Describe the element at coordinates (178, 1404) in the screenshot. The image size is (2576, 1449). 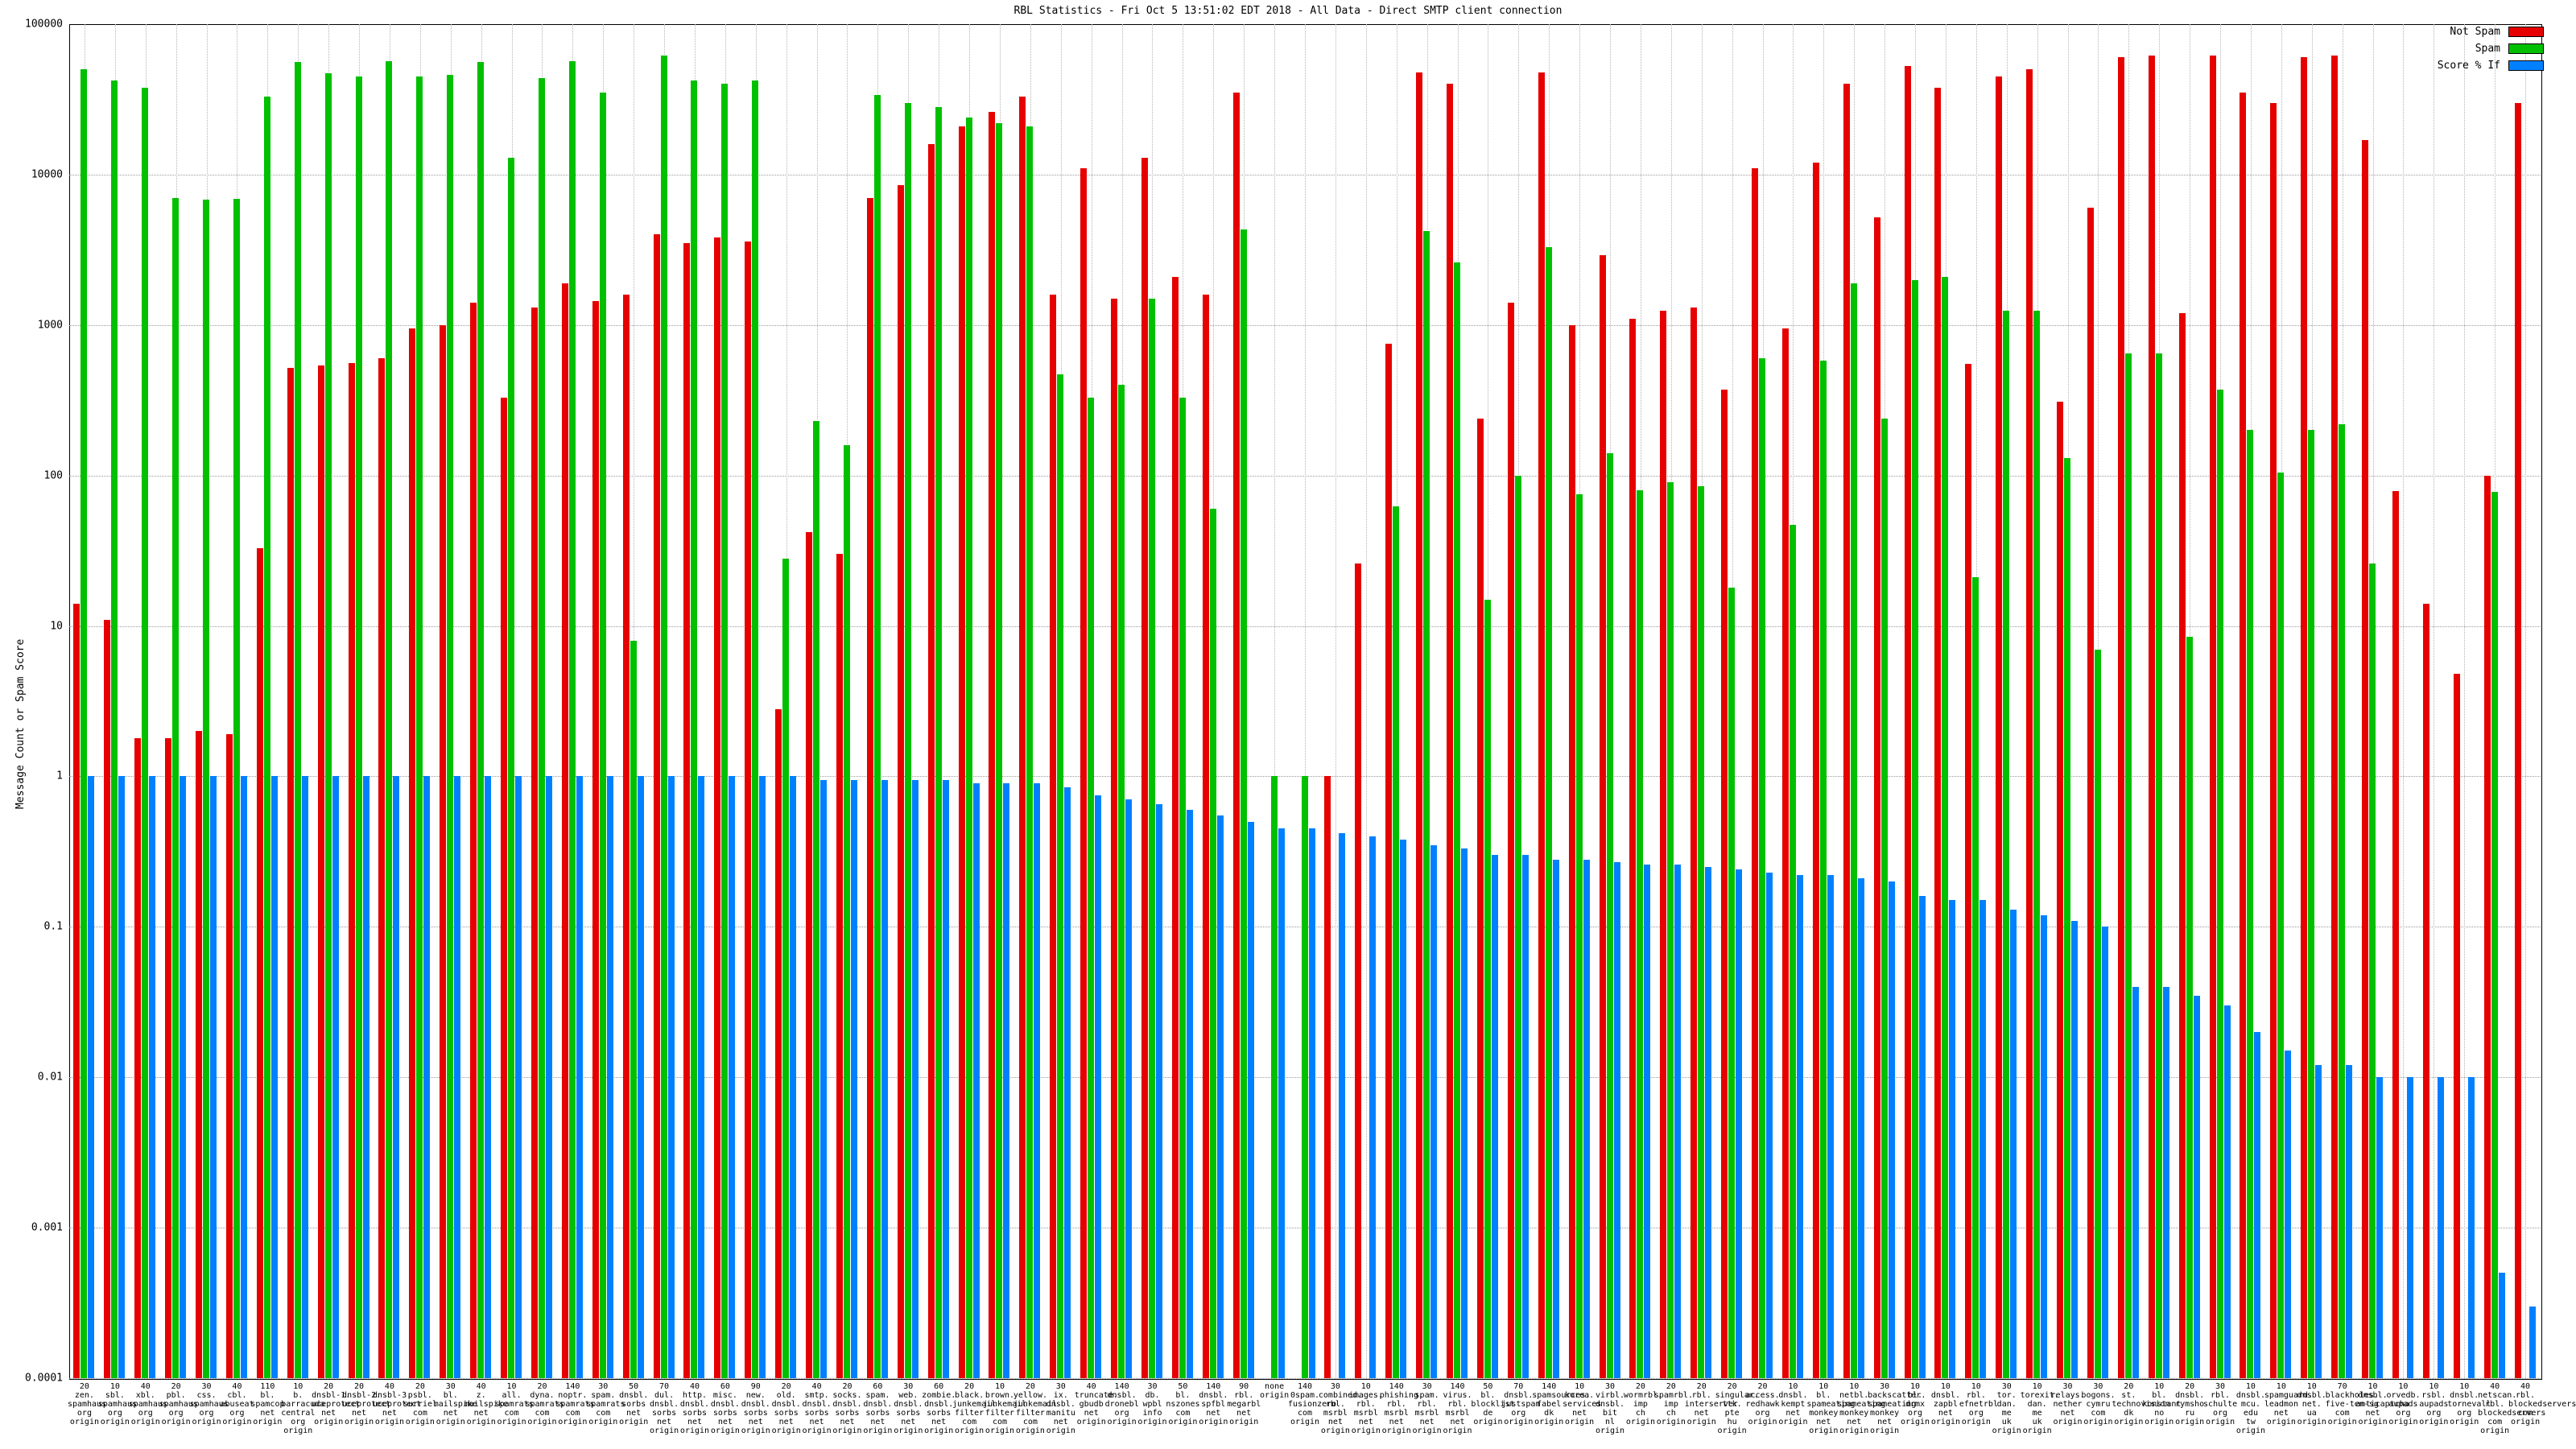
I see `x-tick-label: 20 pbl. spamhaus org origin` at that location.